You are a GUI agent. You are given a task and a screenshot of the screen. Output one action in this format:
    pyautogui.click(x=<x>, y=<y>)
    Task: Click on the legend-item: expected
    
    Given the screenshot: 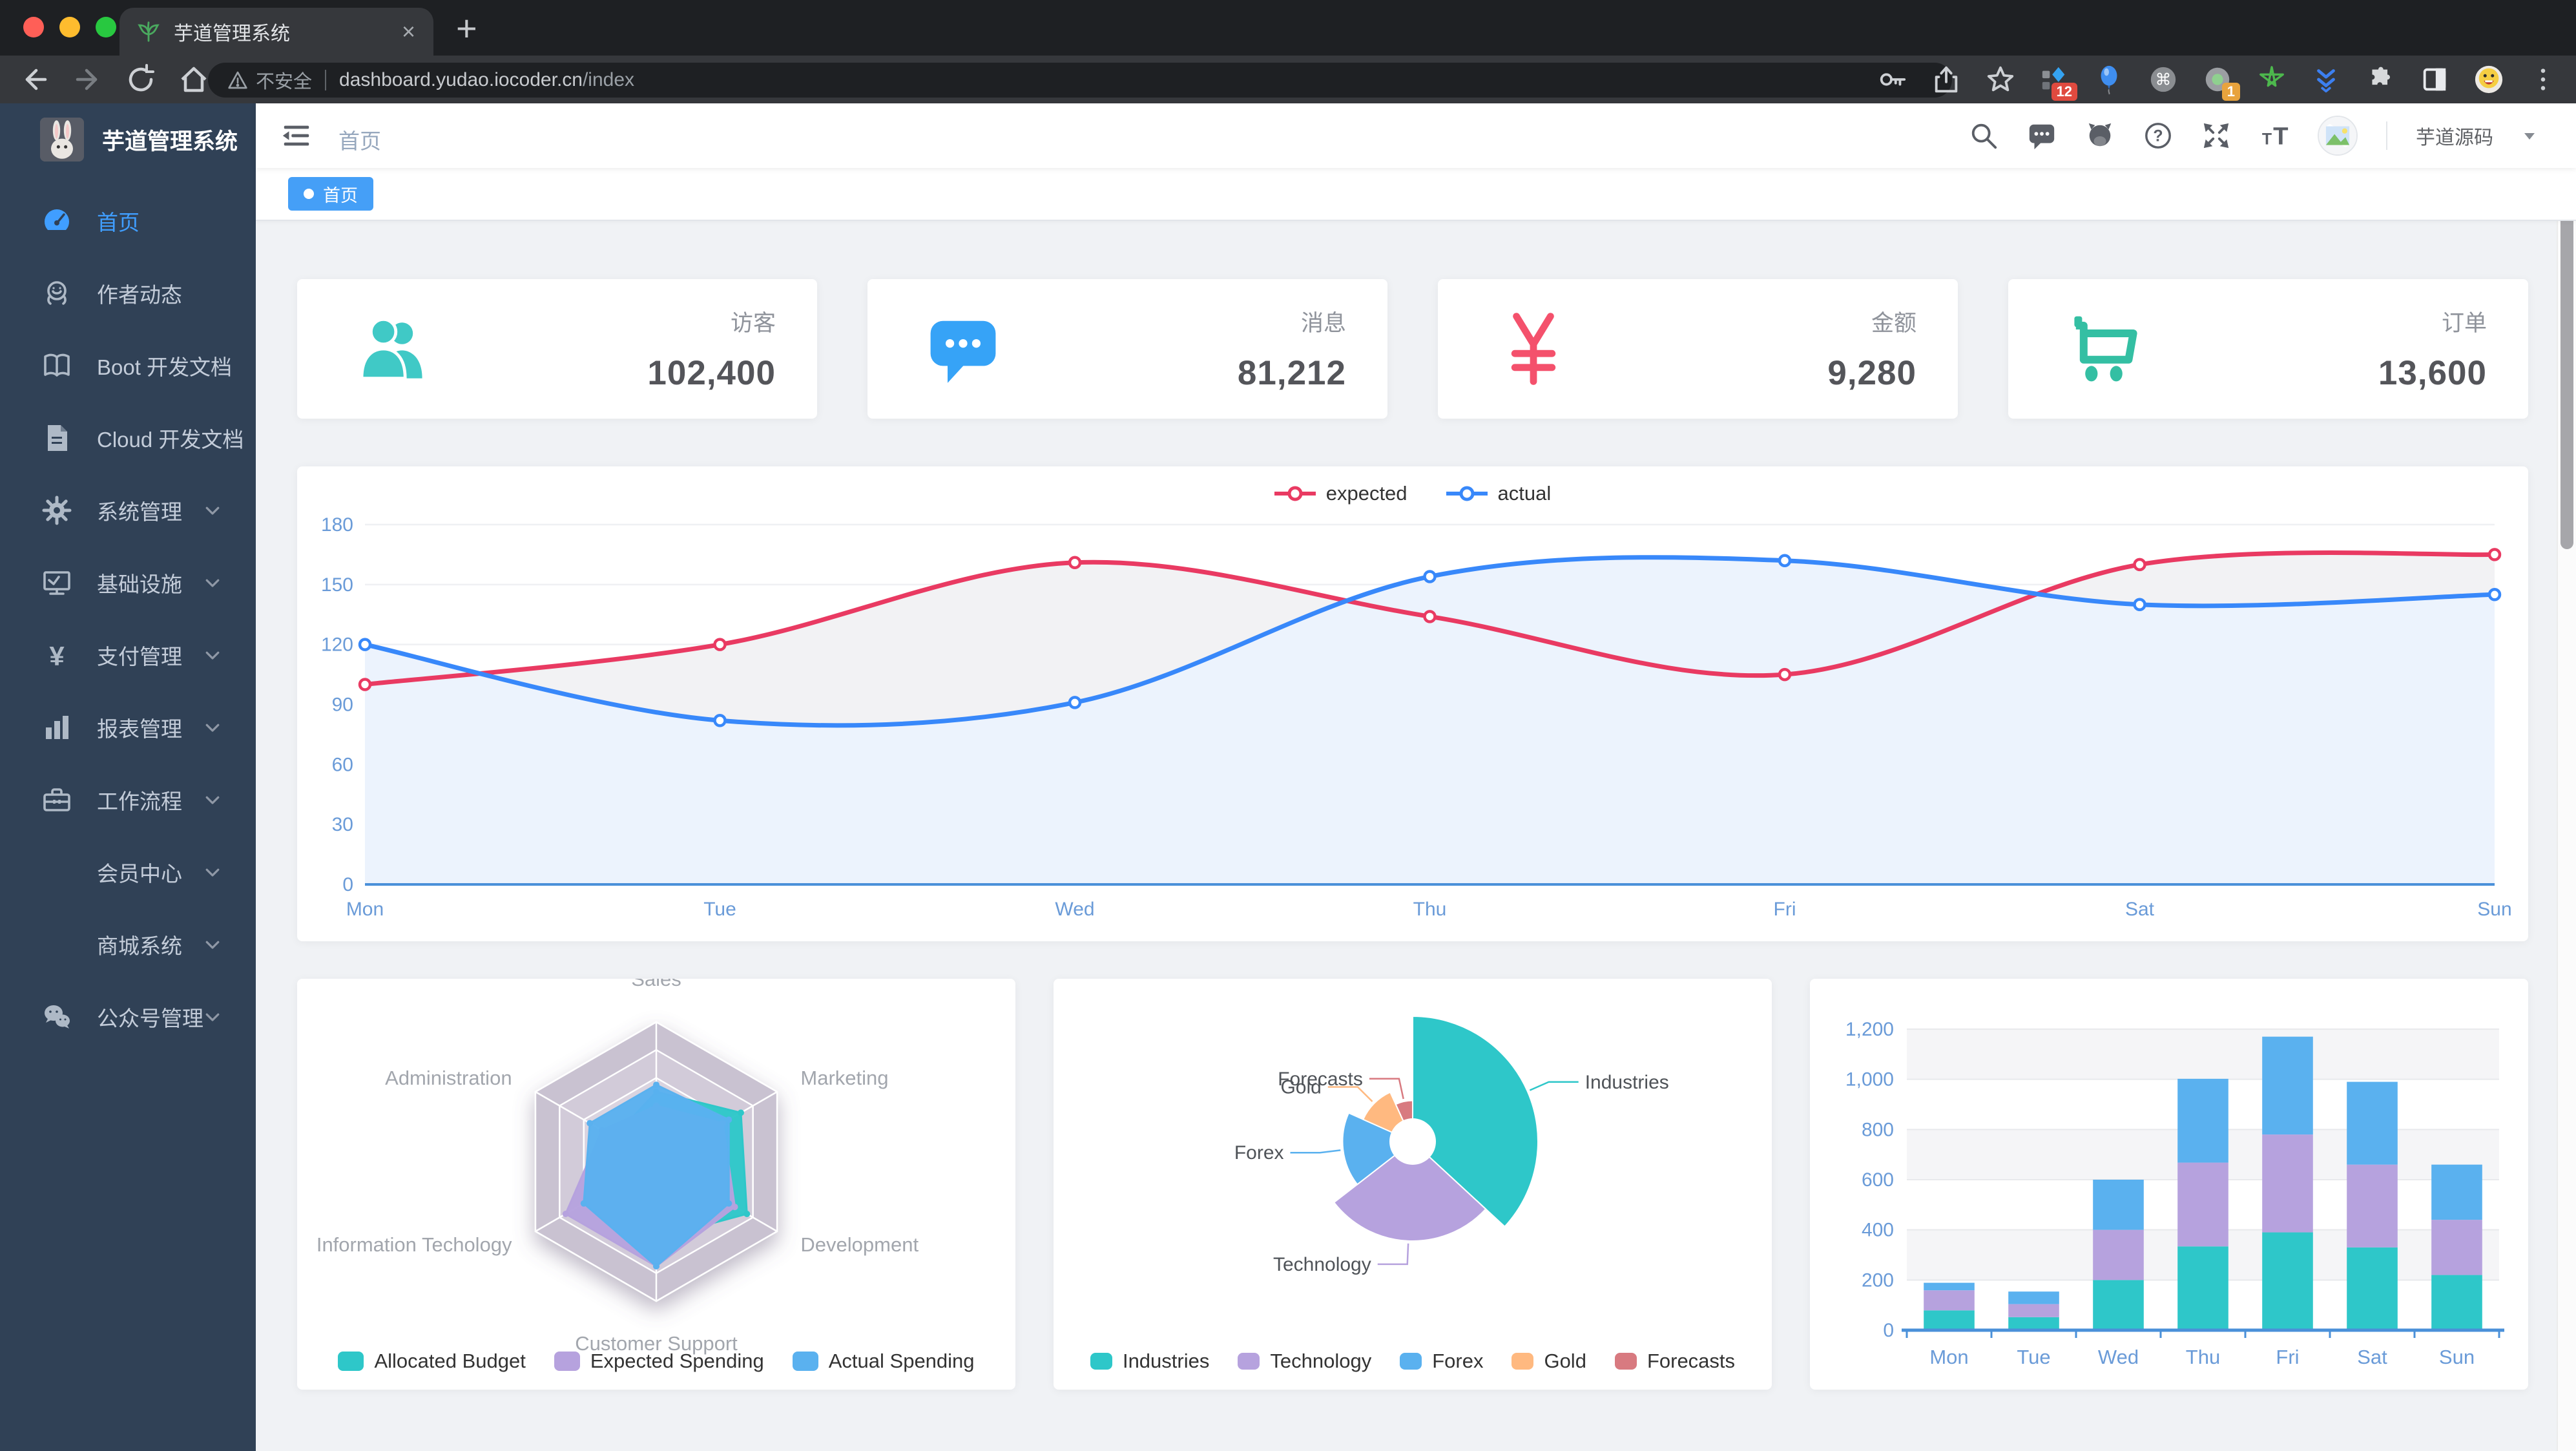 What is the action you would take?
    pyautogui.click(x=1340, y=493)
    